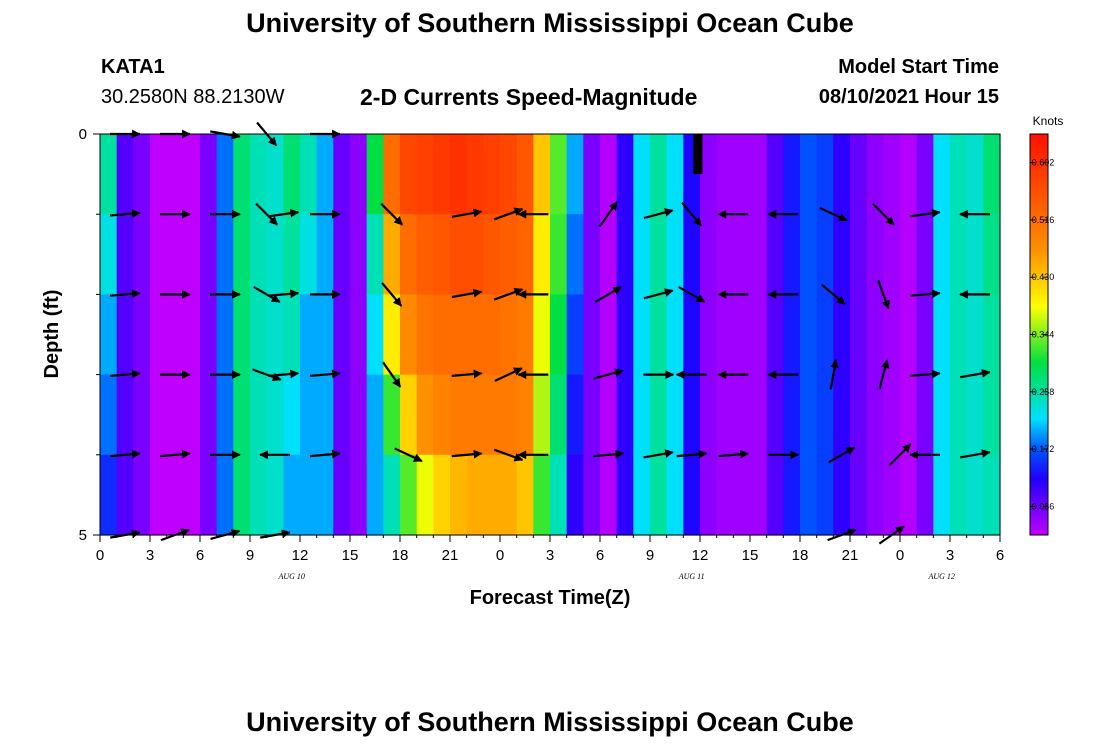  I want to click on colorbar-tick-label: 0.344, so click(1043, 335).